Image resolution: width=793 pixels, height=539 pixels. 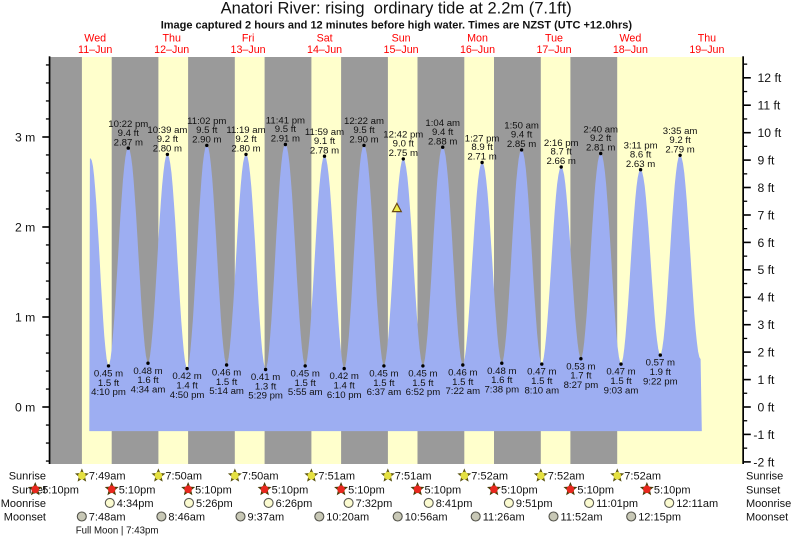 What do you see at coordinates (541, 390) in the screenshot?
I see `svg-text: 8:10 am` at bounding box center [541, 390].